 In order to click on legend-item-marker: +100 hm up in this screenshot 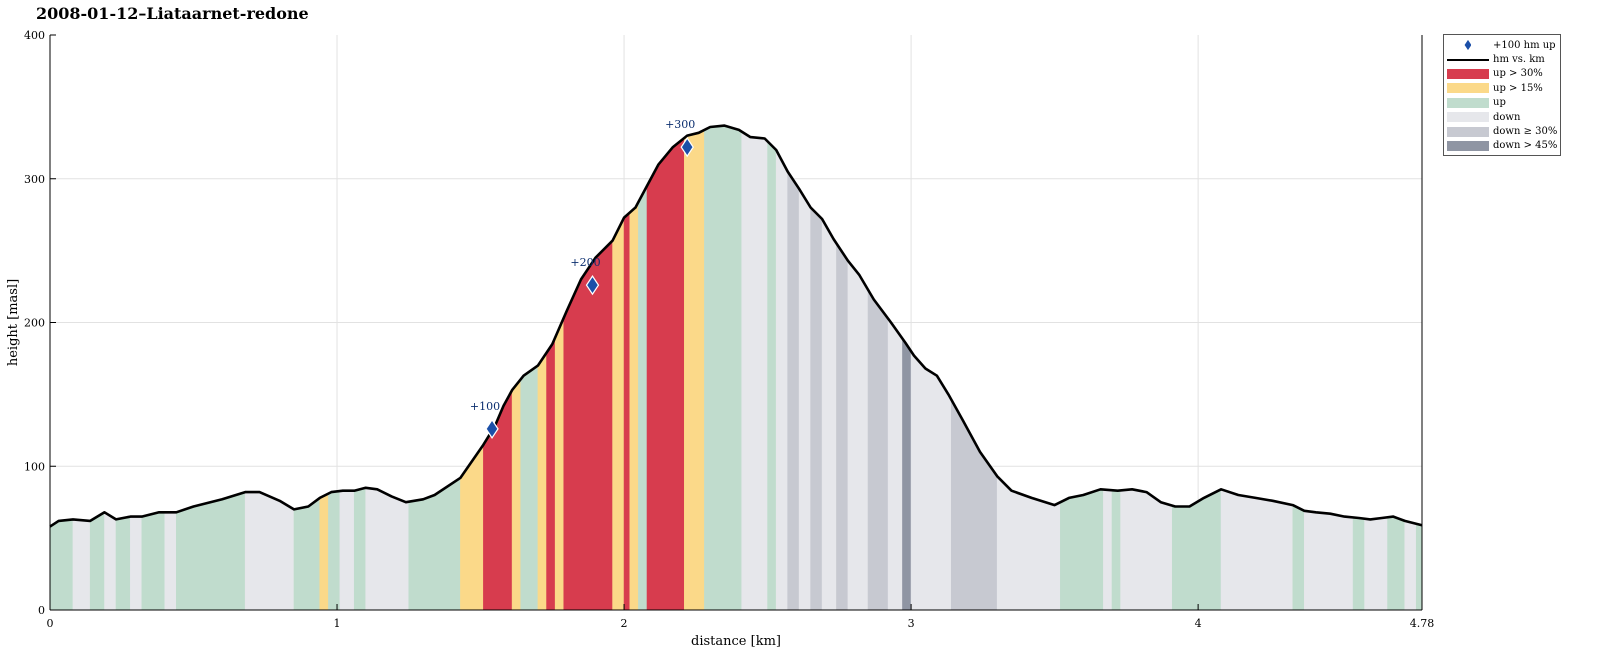, I will do `click(1502, 45)`.